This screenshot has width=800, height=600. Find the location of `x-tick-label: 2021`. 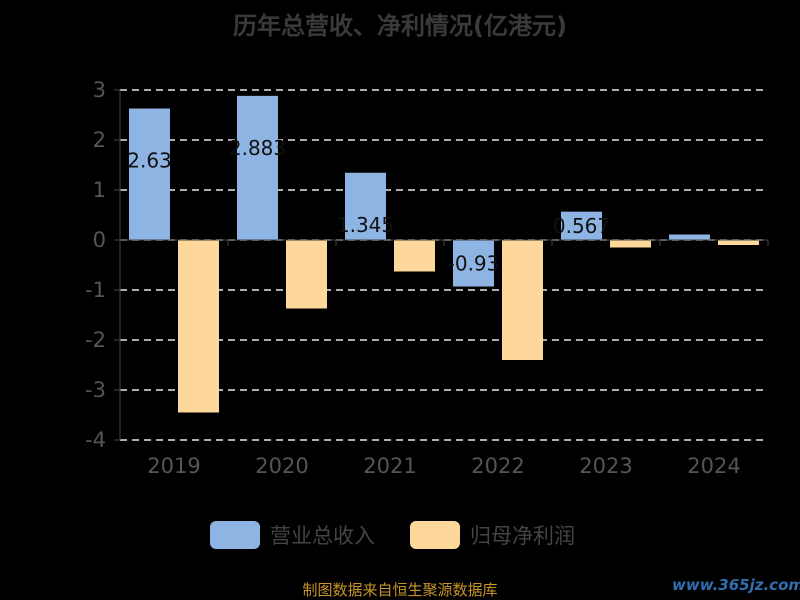

x-tick-label: 2021 is located at coordinates (389, 466).